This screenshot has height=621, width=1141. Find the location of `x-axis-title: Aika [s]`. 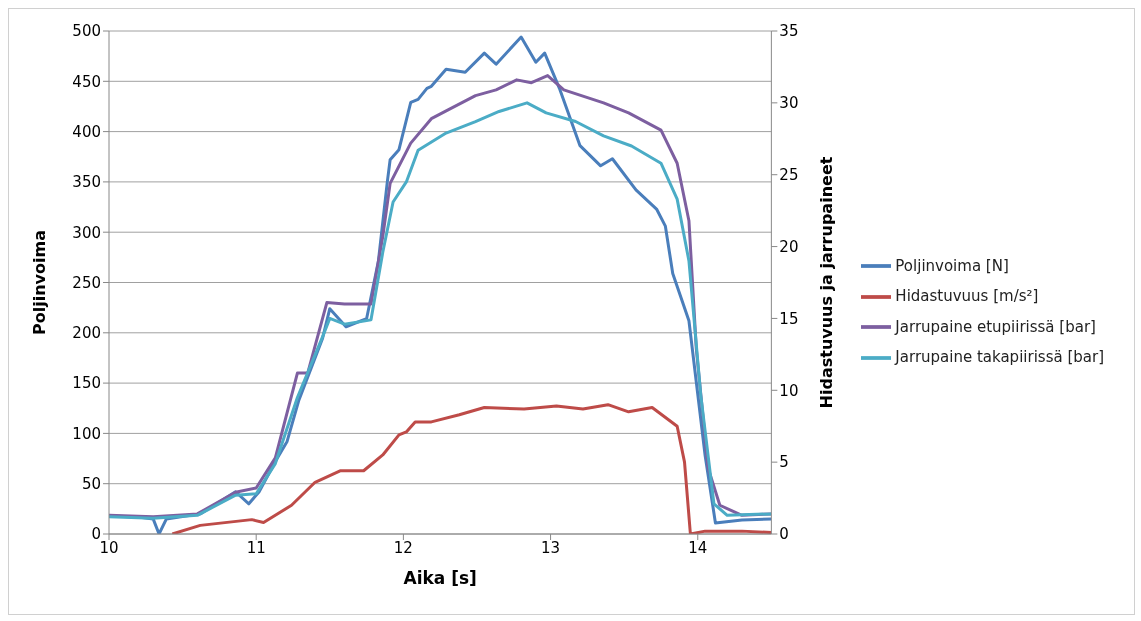

x-axis-title: Aika [s] is located at coordinates (440, 578).